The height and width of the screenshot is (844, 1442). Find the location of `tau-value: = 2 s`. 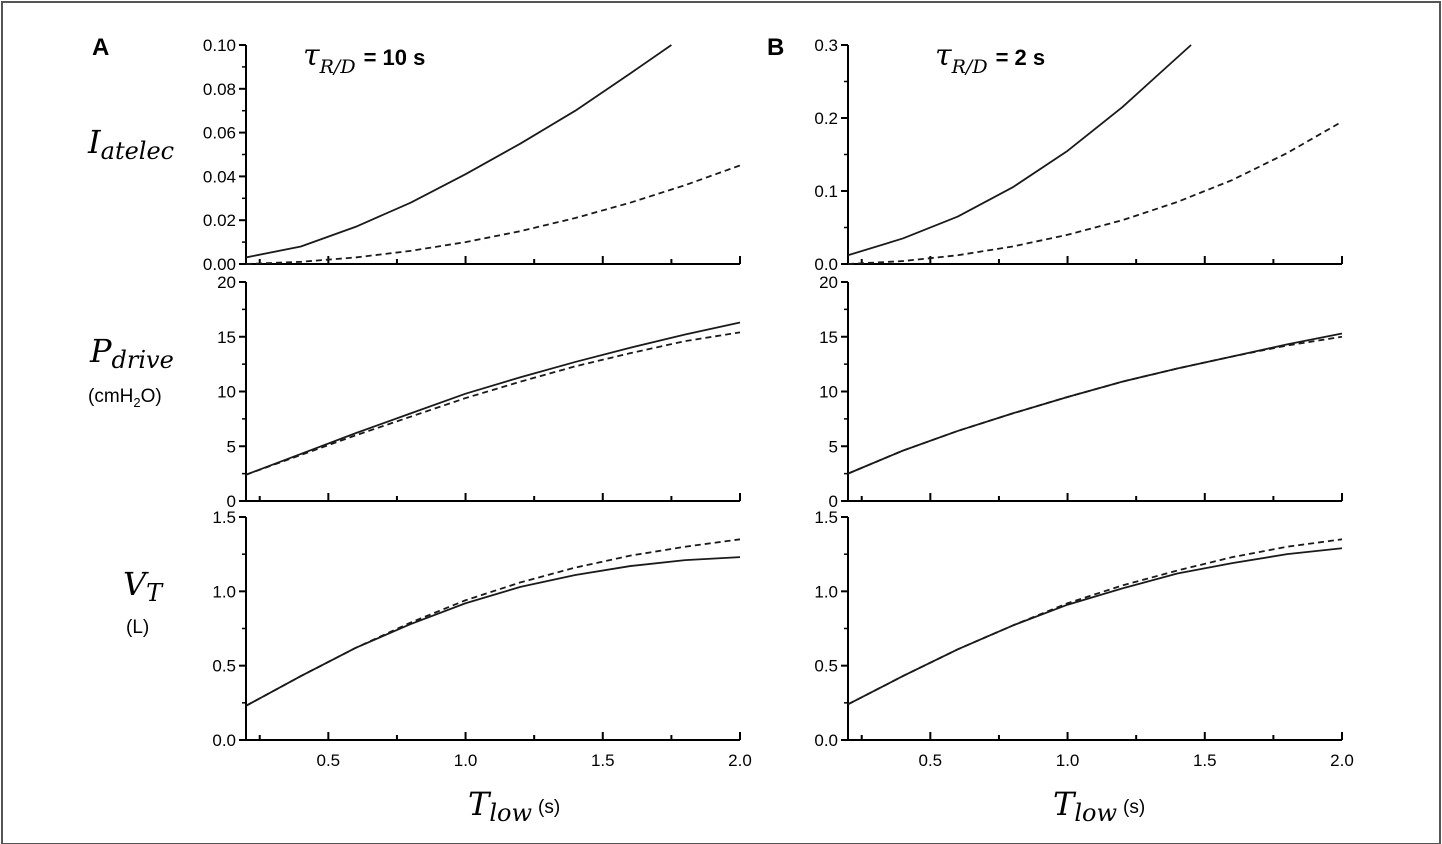

tau-value: = 2 s is located at coordinates (1021, 57).